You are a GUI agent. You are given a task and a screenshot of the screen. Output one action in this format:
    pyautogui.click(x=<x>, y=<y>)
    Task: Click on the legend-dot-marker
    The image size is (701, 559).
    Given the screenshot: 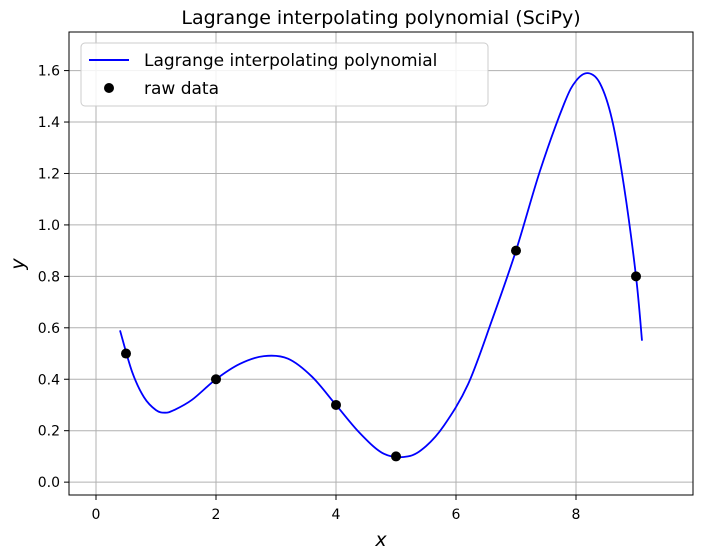 What is the action you would take?
    pyautogui.click(x=109, y=88)
    